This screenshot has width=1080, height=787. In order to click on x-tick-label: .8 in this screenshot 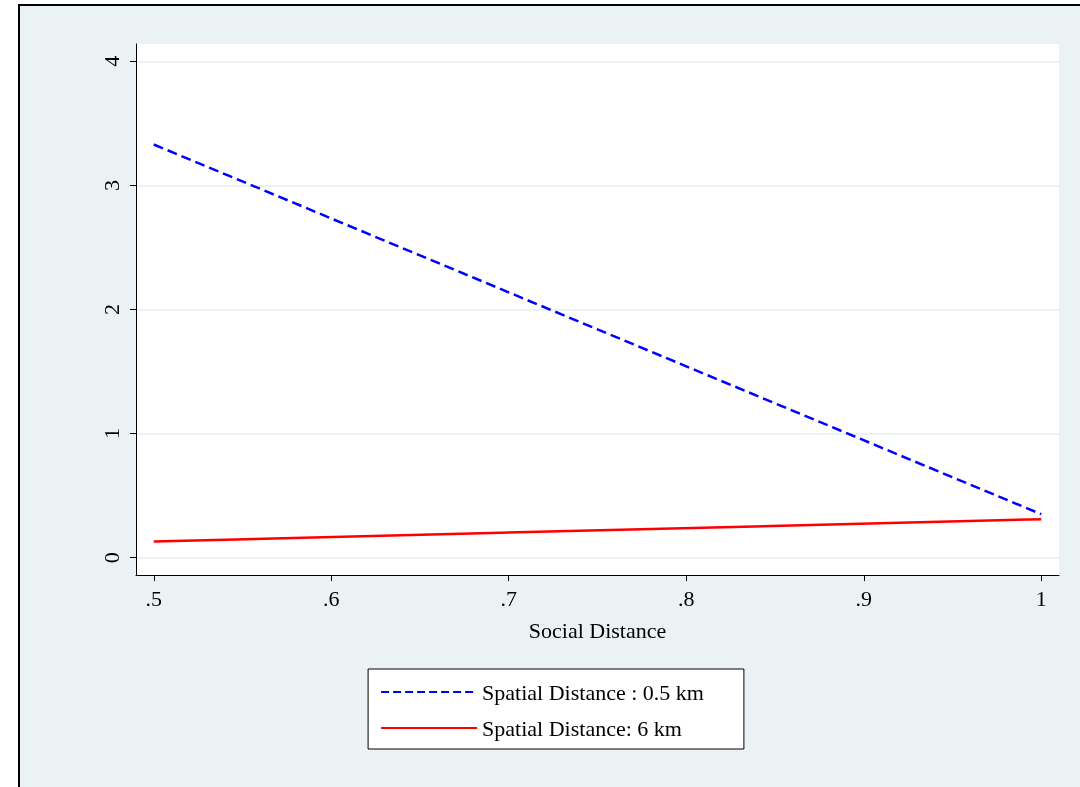, I will do `click(686, 598)`.